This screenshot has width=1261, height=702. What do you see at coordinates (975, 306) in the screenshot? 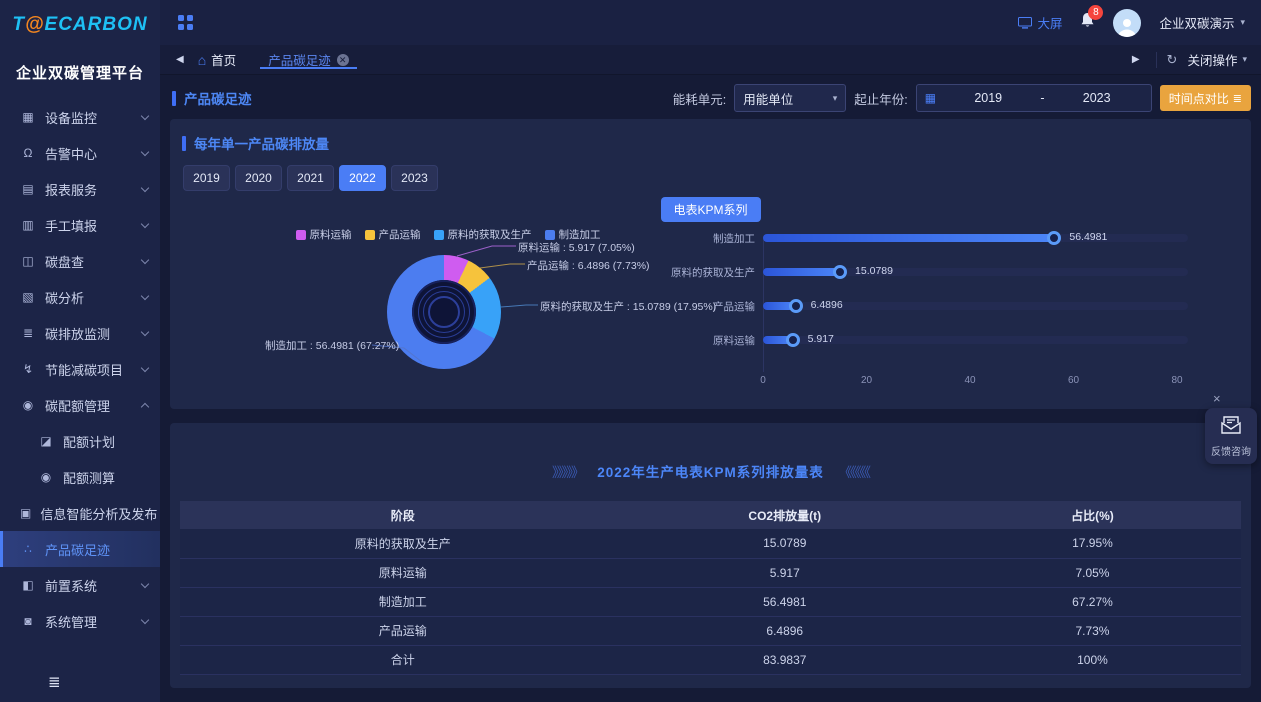
I see `bar-track: 6.4896` at bounding box center [975, 306].